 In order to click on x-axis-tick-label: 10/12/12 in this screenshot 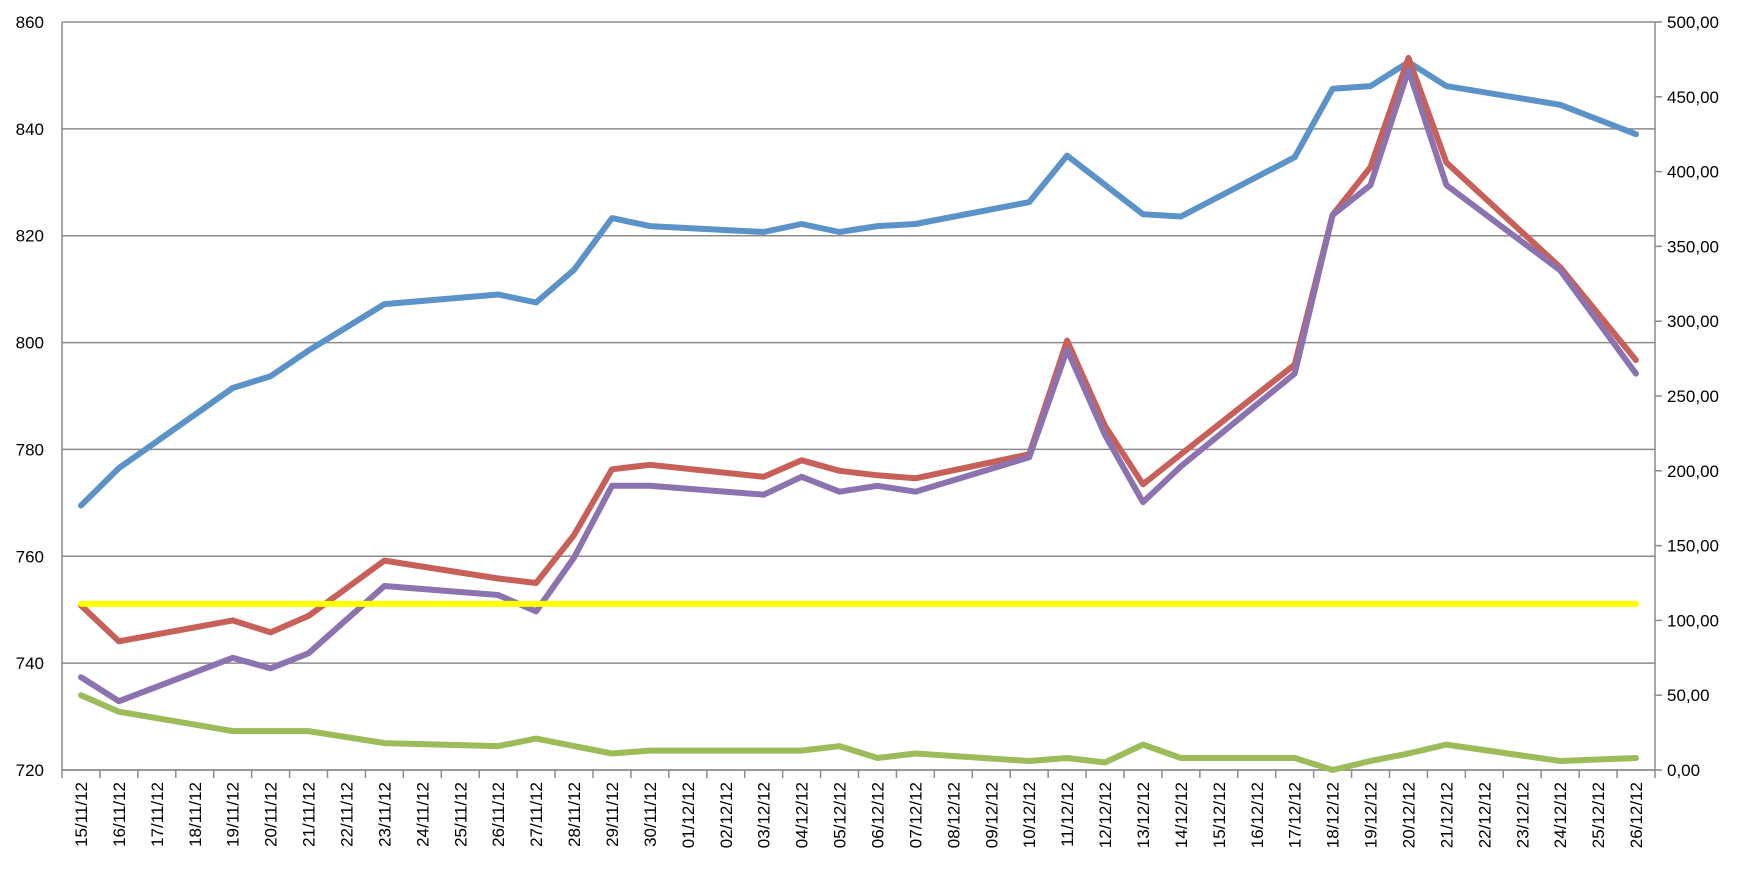, I will do `click(1029, 815)`.